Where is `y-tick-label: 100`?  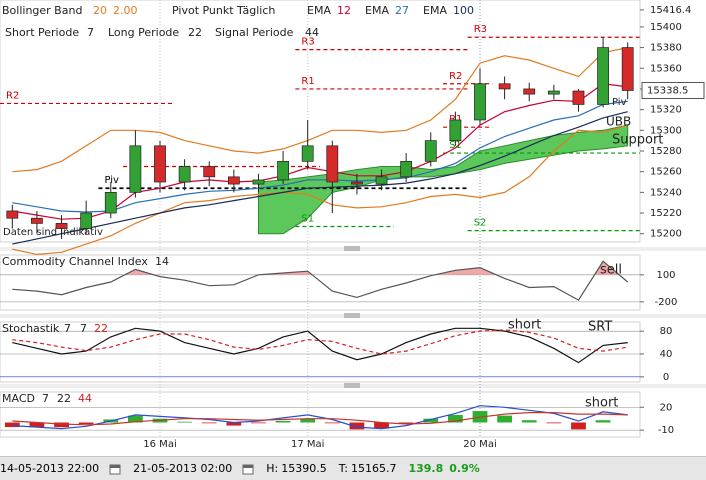
y-tick-label: 100 is located at coordinates (665, 275).